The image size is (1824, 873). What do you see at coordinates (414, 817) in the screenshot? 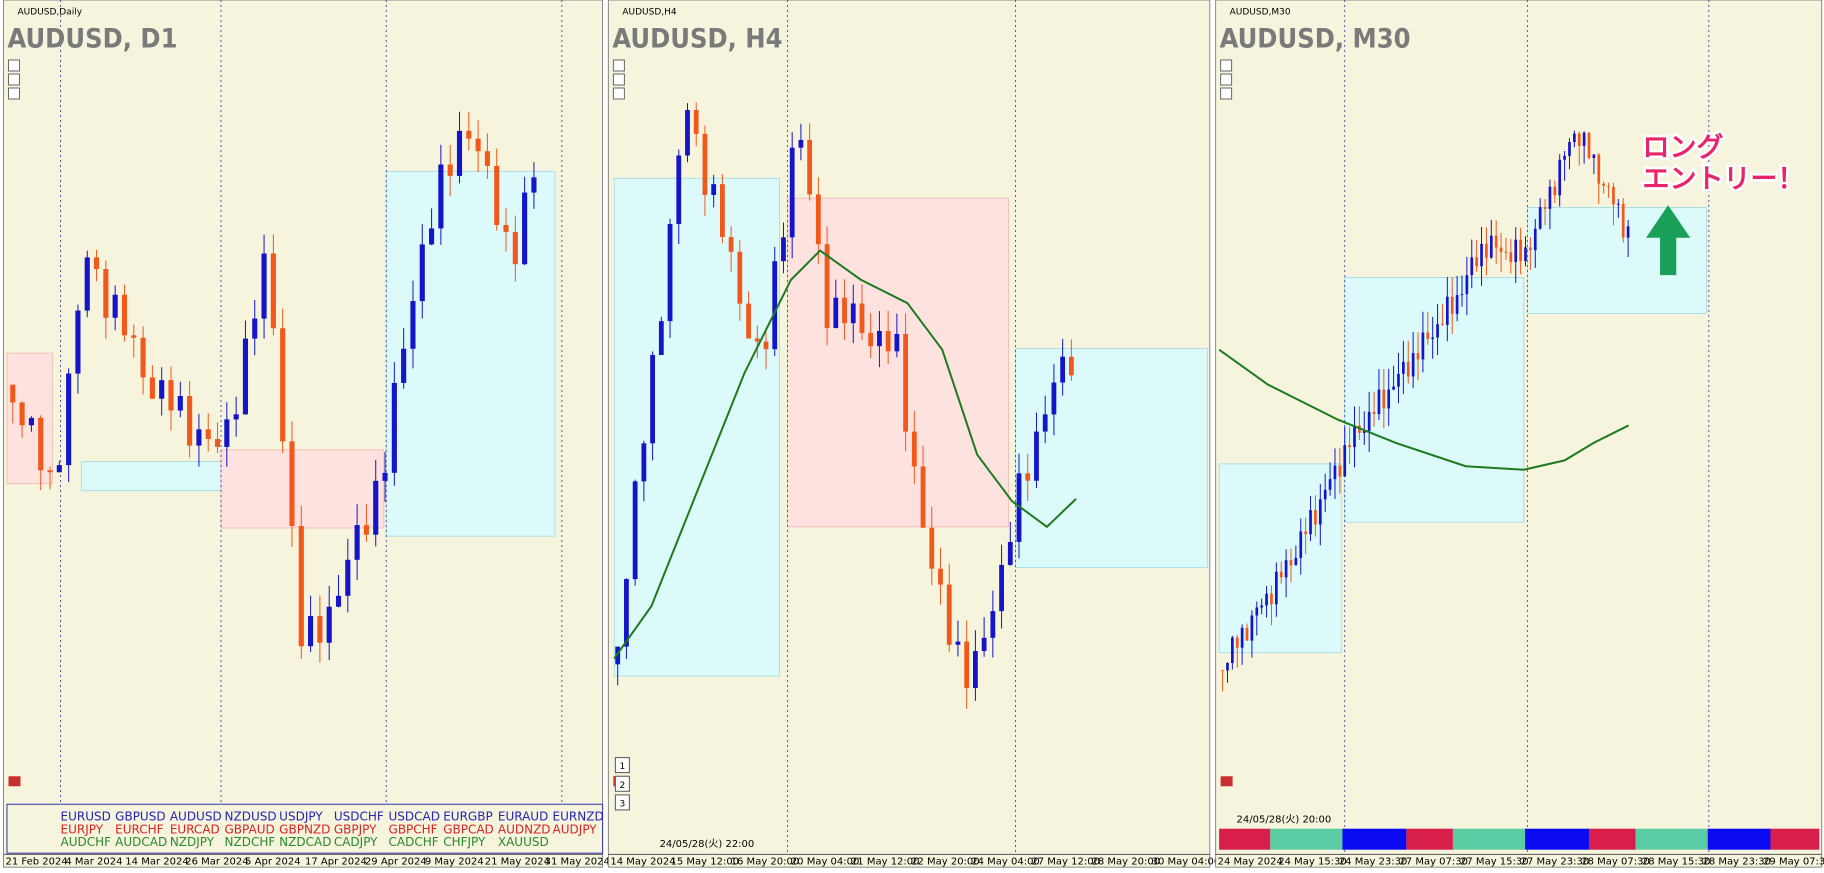
I see `symbol-button: USDCAD` at bounding box center [414, 817].